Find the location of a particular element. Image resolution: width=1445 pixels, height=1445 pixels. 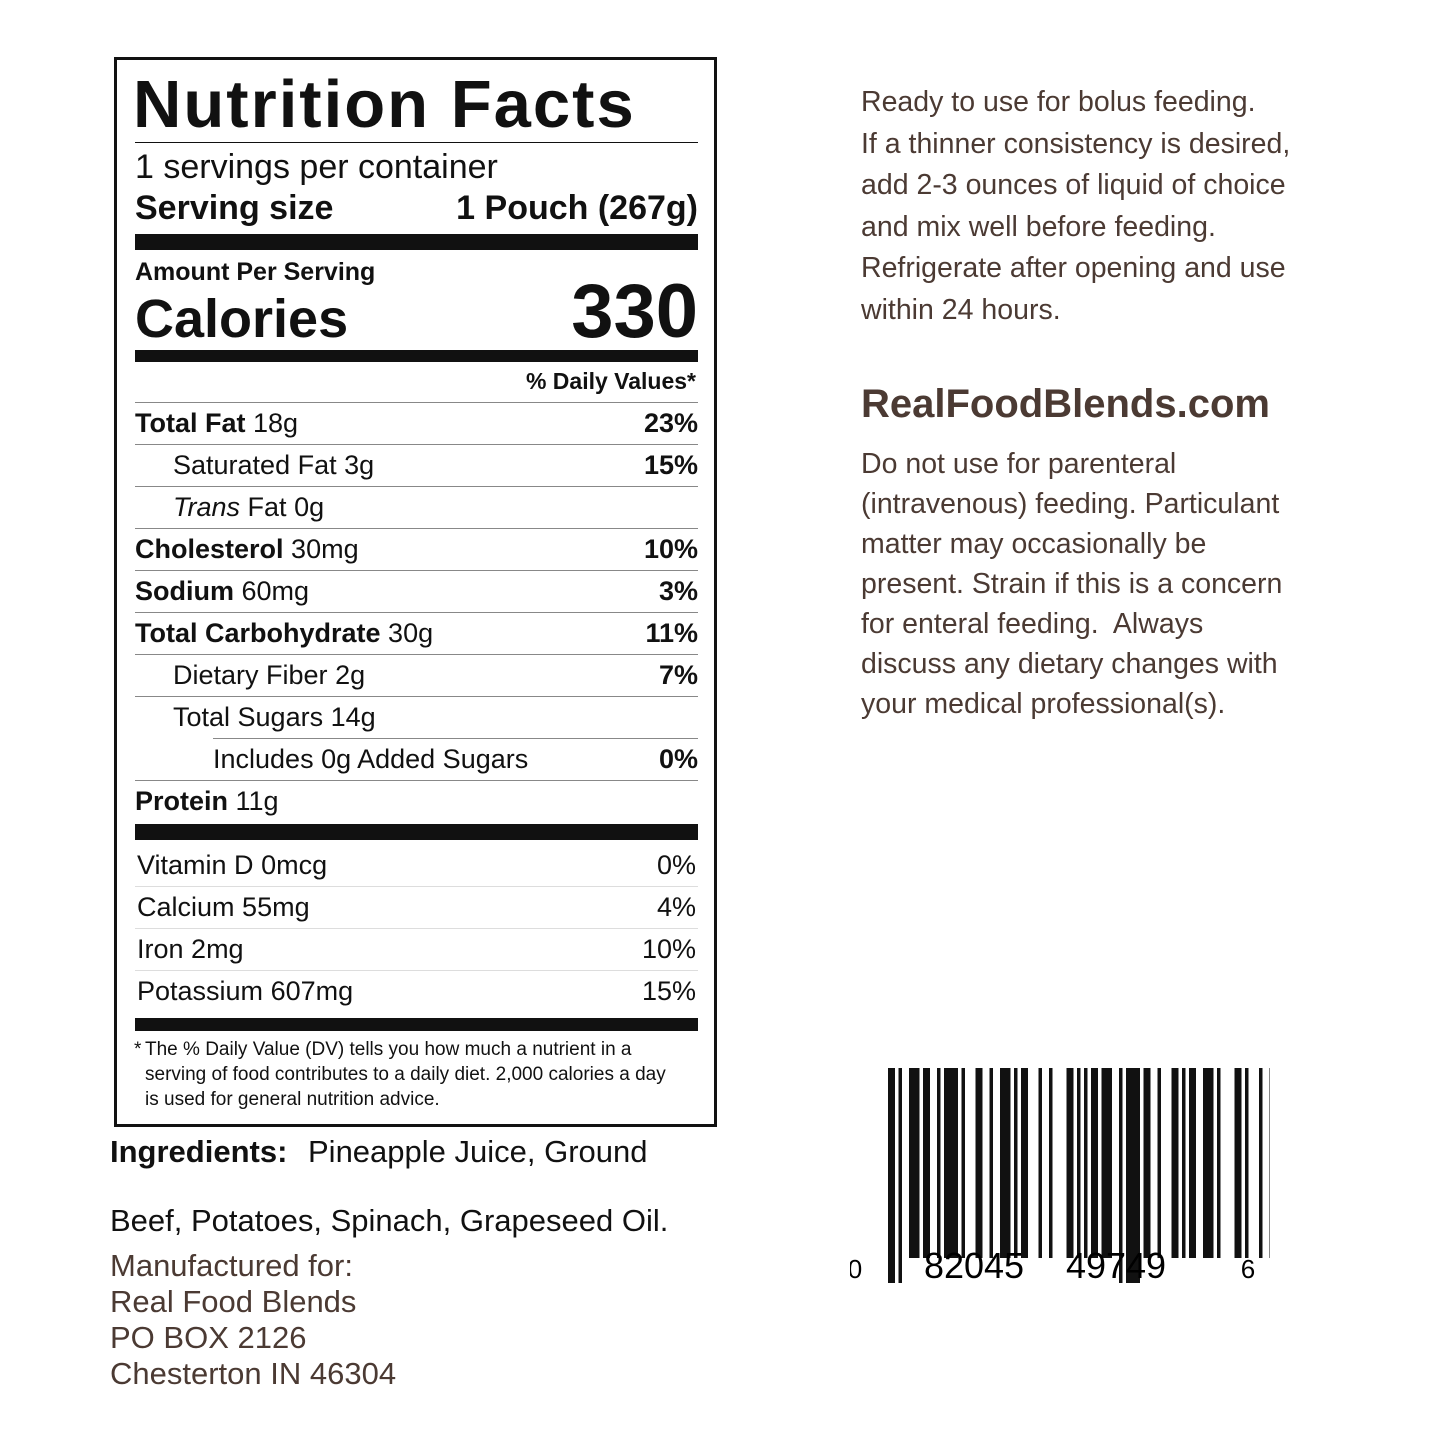

nutrient-name: Fat is located at coordinates (267, 507).